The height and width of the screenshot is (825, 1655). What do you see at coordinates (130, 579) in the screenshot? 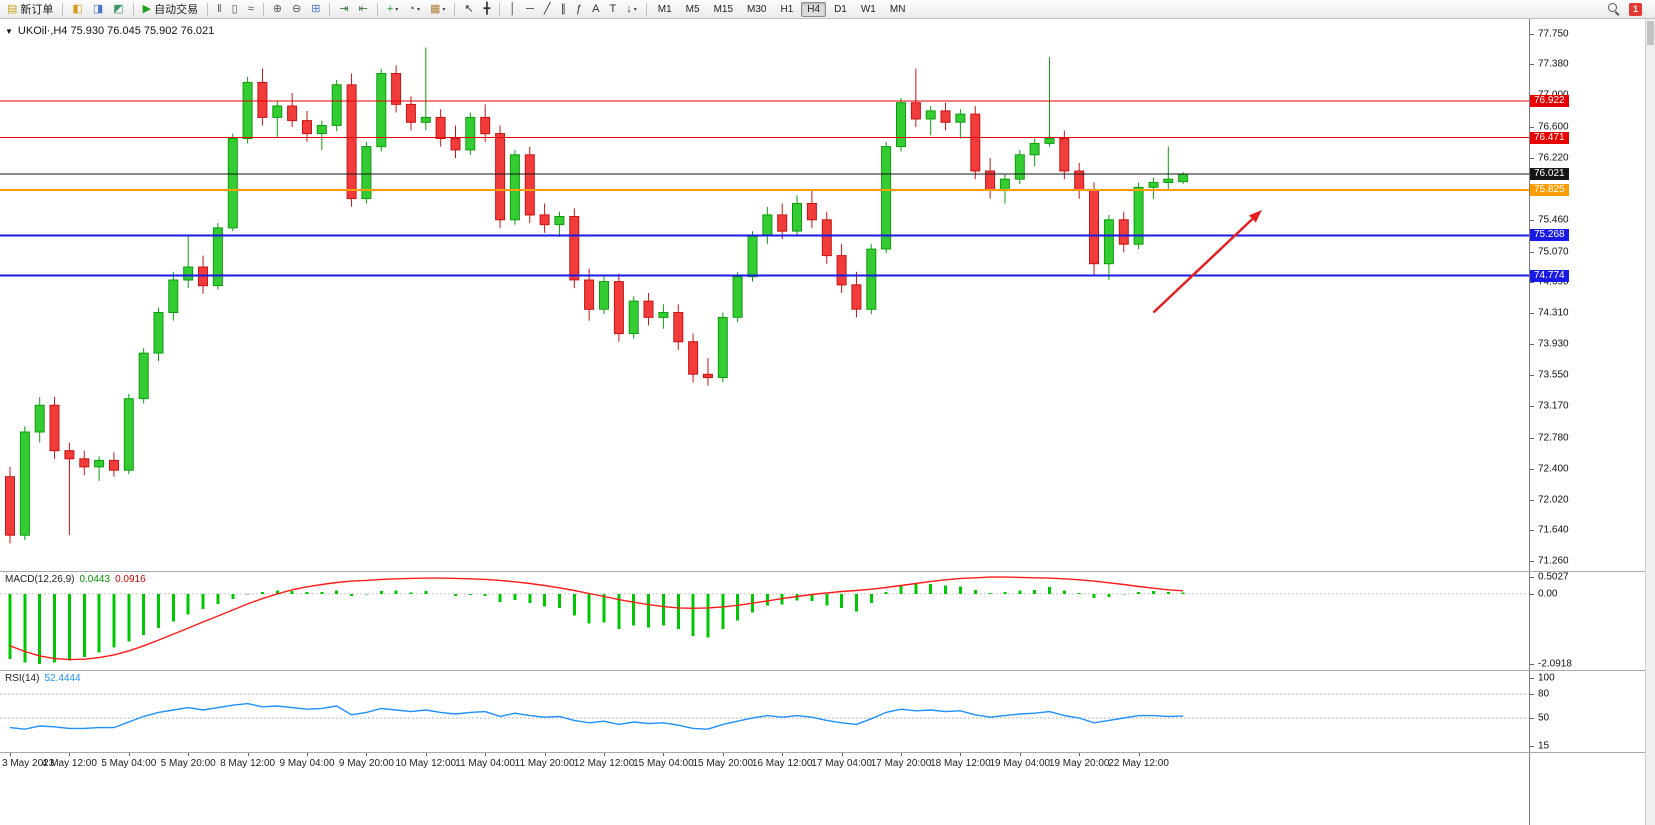
I see `macd-signal-value: 0.0916` at bounding box center [130, 579].